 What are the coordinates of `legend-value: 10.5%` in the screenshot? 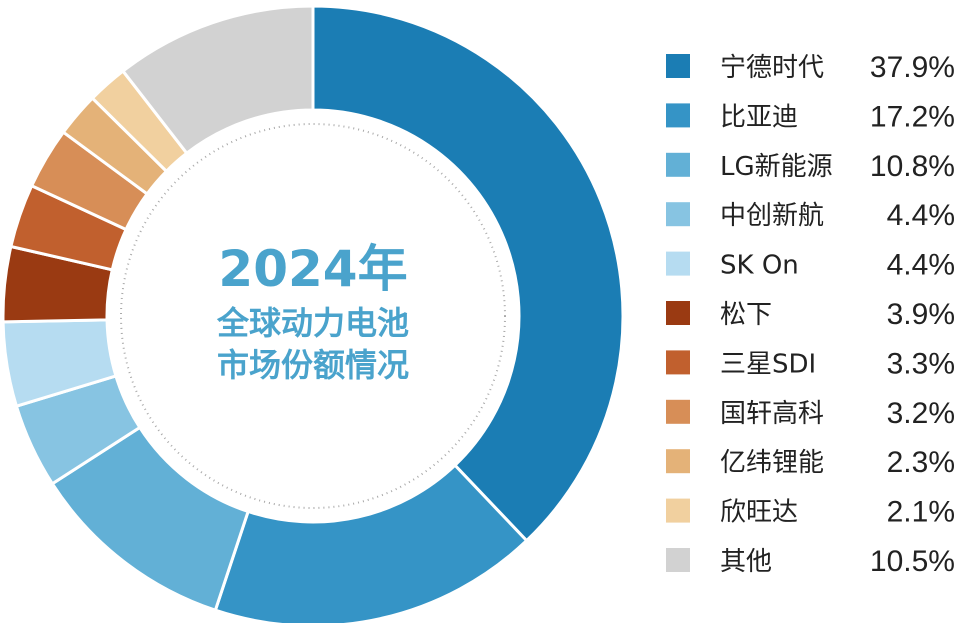 It's located at (912, 561).